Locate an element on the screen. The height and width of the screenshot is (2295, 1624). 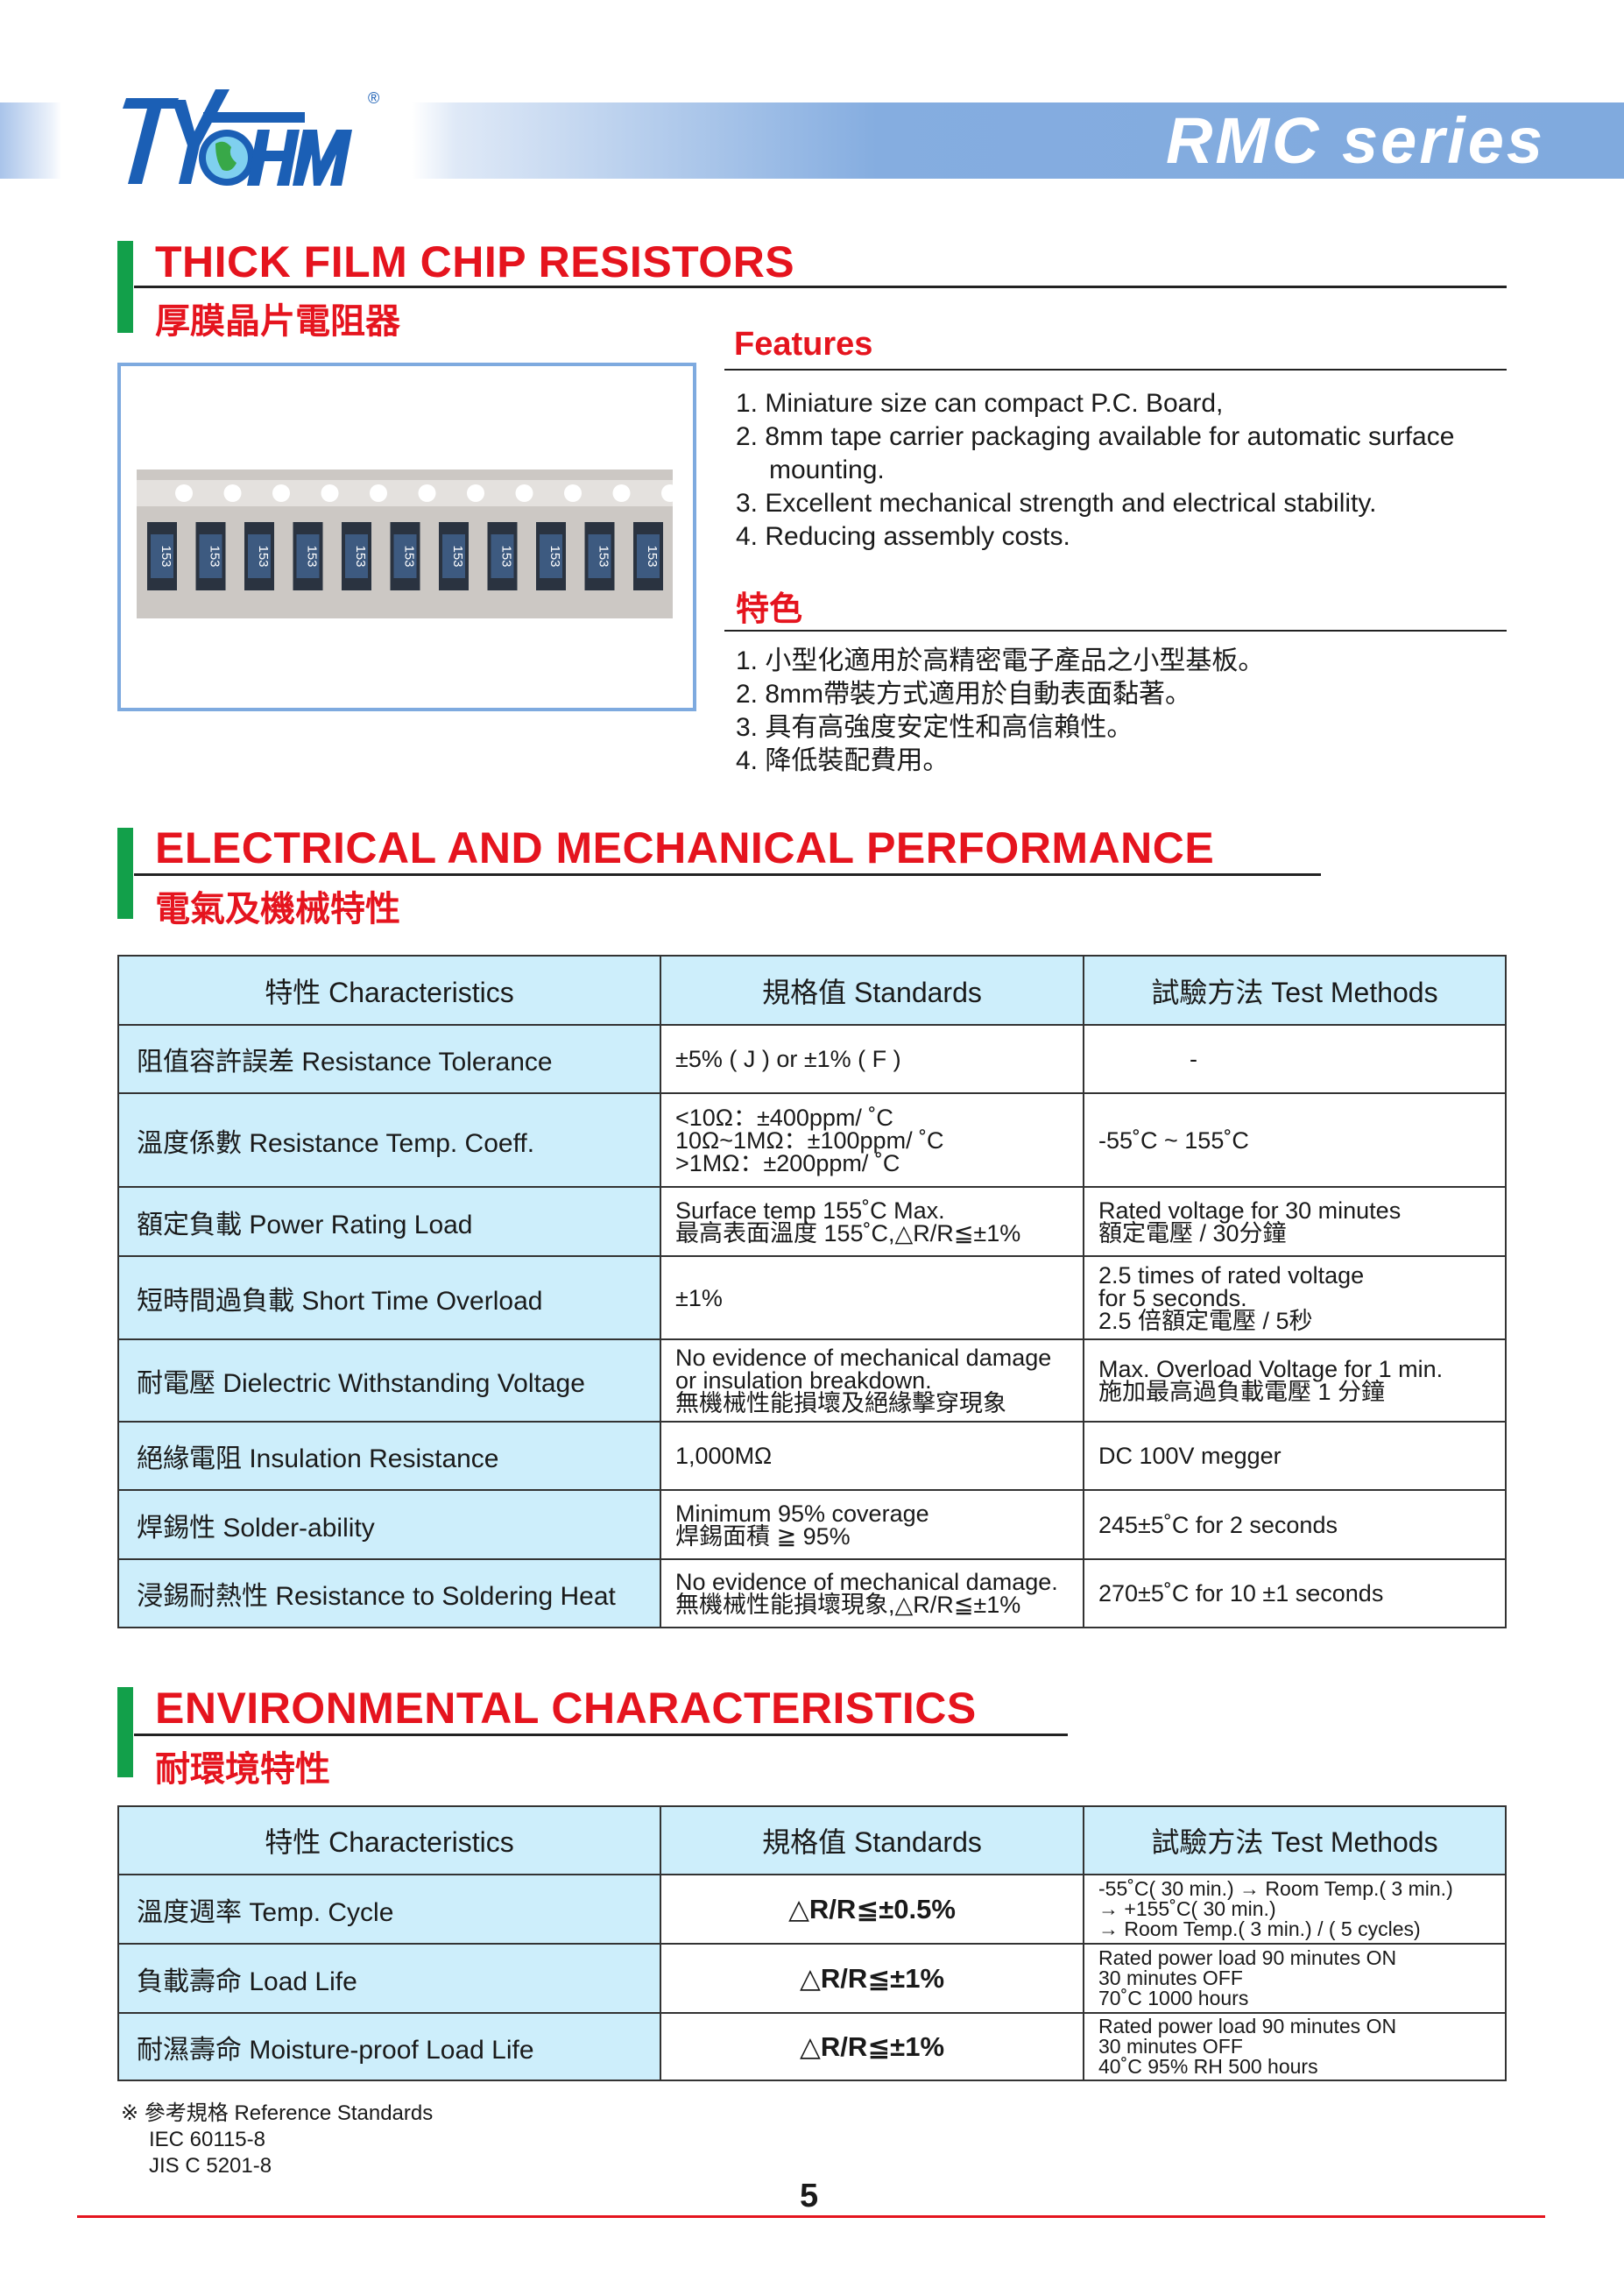
test-method-line: 40˚C 95% RH 500 hours is located at coordinates (1208, 2066).